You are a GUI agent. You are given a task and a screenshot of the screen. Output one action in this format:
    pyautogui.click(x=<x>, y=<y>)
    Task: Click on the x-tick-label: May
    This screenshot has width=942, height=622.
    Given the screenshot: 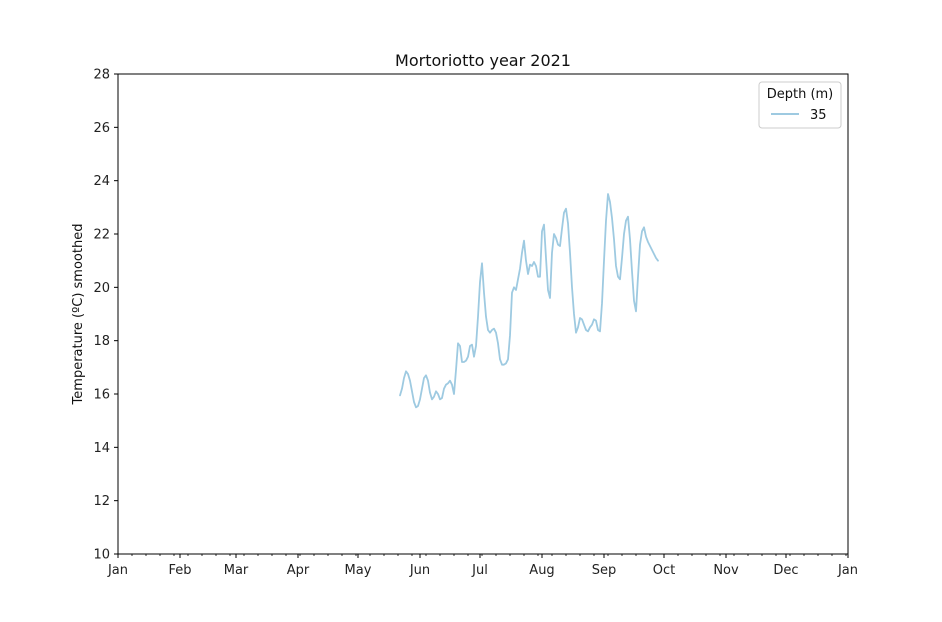 What is the action you would take?
    pyautogui.click(x=358, y=570)
    